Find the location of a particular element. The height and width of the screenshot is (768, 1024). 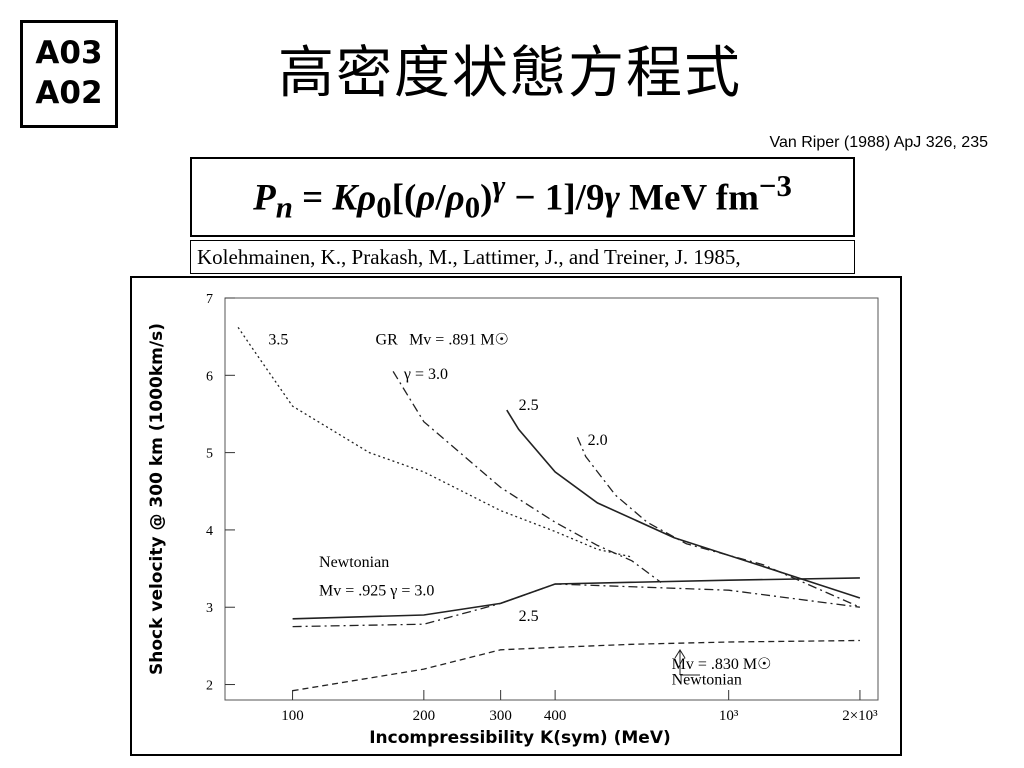

eq-slash: / is located at coordinates (440, 197).